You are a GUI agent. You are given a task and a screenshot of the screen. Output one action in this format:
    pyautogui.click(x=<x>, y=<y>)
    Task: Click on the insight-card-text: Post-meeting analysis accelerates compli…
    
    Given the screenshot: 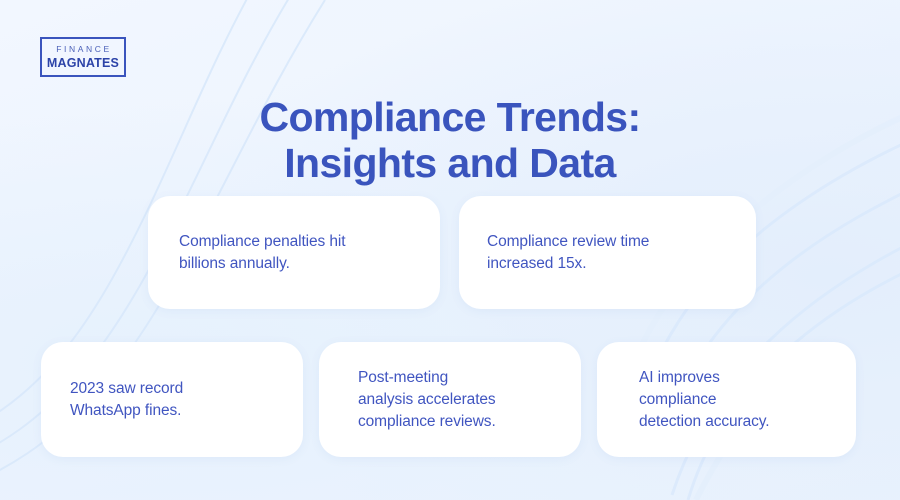 What is the action you would take?
    pyautogui.click(x=427, y=400)
    